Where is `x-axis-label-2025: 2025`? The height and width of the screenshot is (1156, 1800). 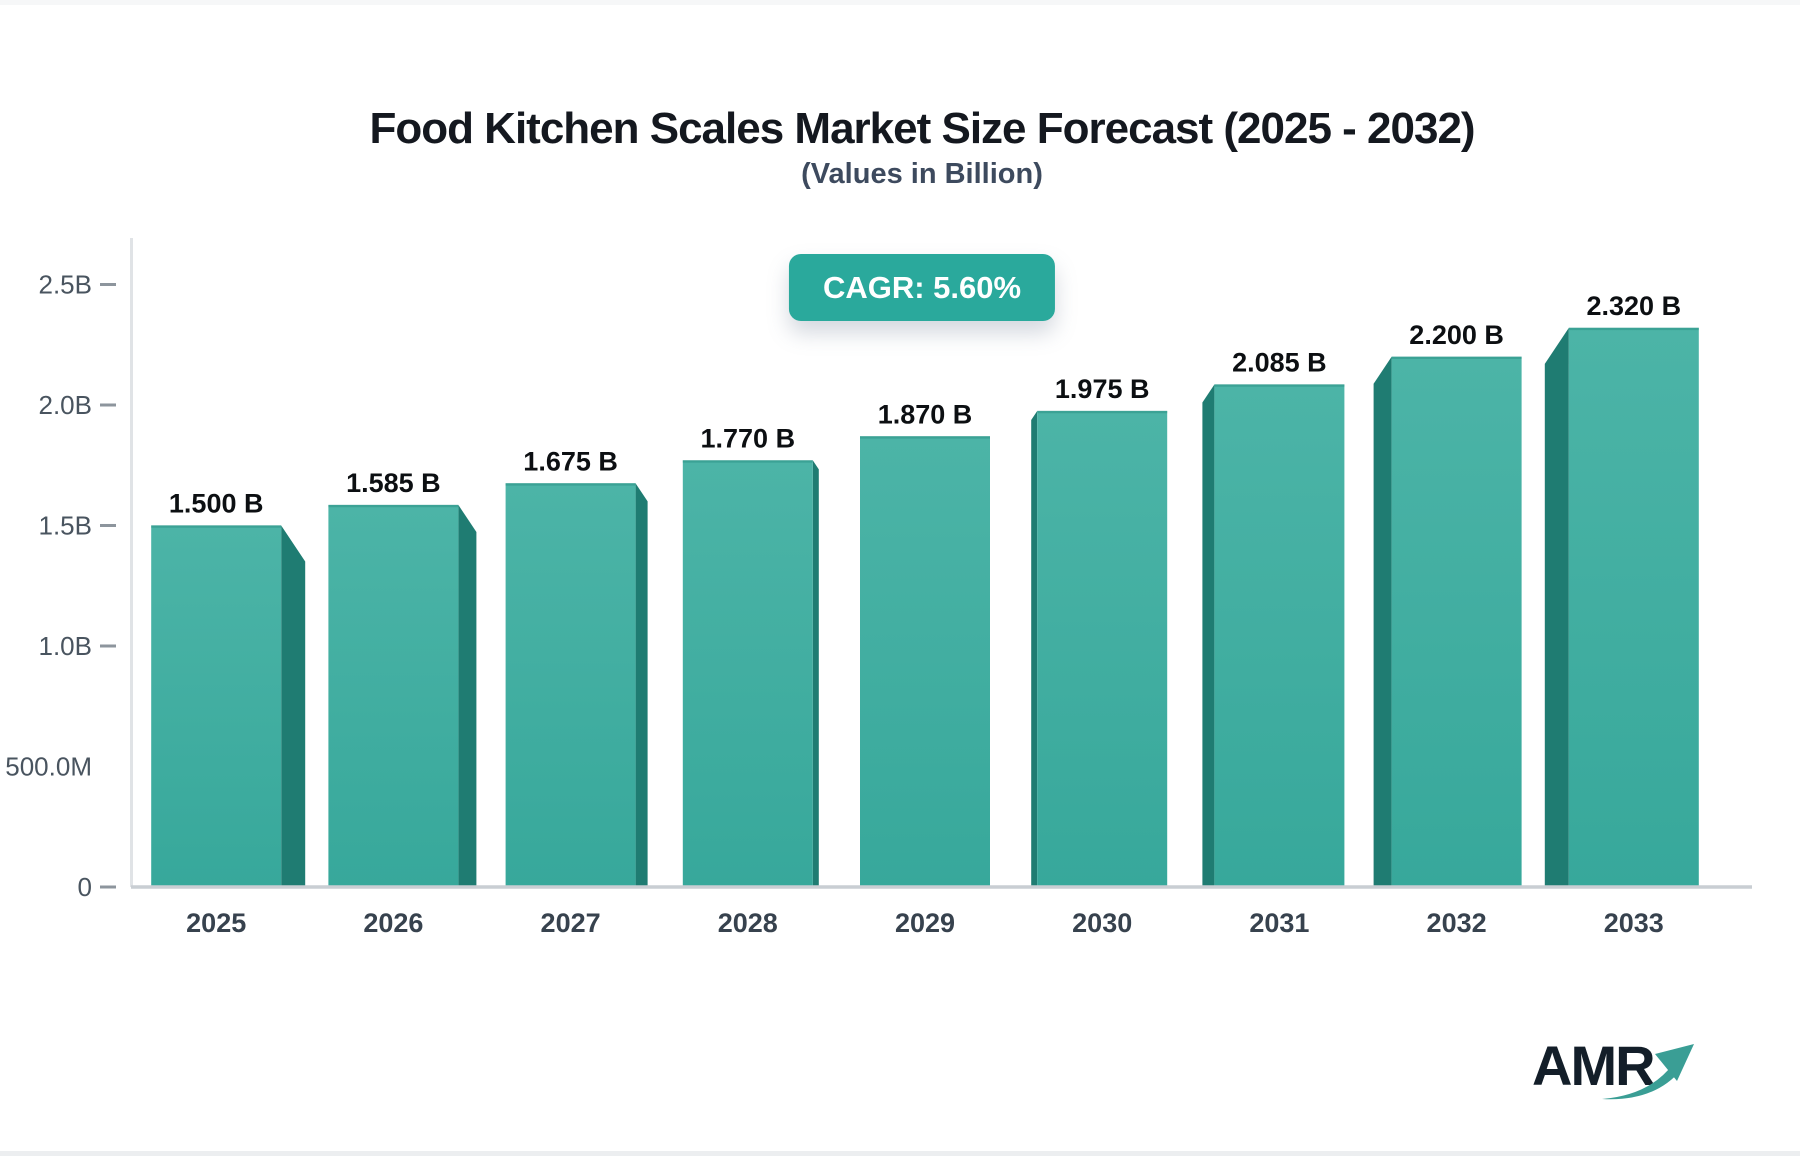
x-axis-label-2025: 2025 is located at coordinates (216, 923).